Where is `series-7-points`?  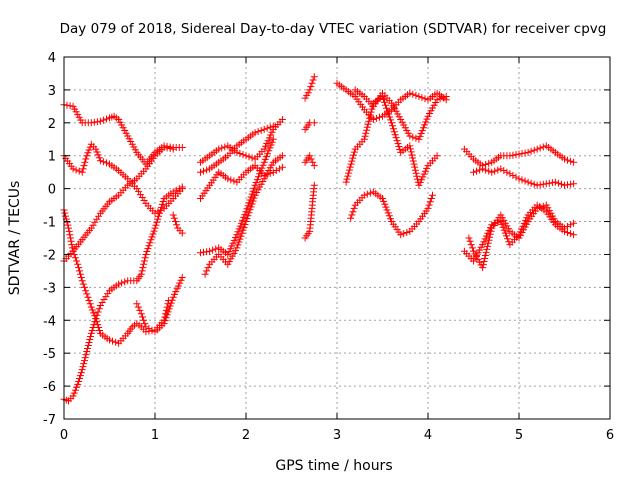
series-7-points is located at coordinates (159, 305).